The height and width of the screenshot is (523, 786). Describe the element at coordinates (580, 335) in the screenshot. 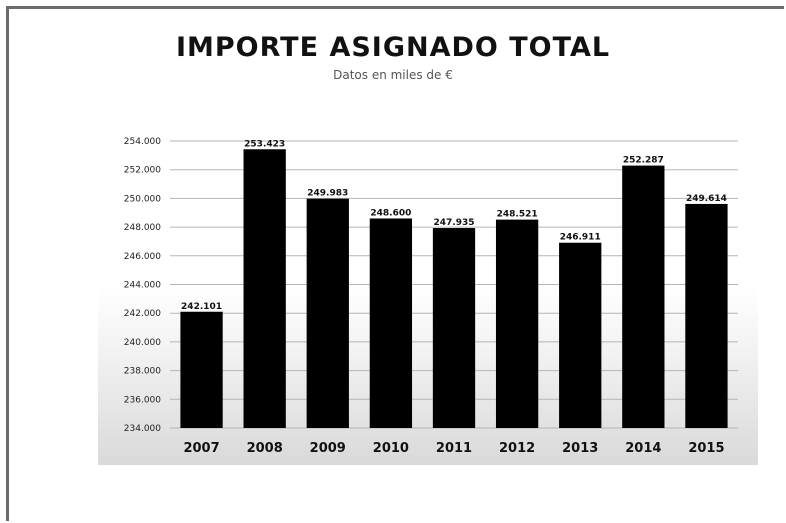

I see `bar-2013` at that location.